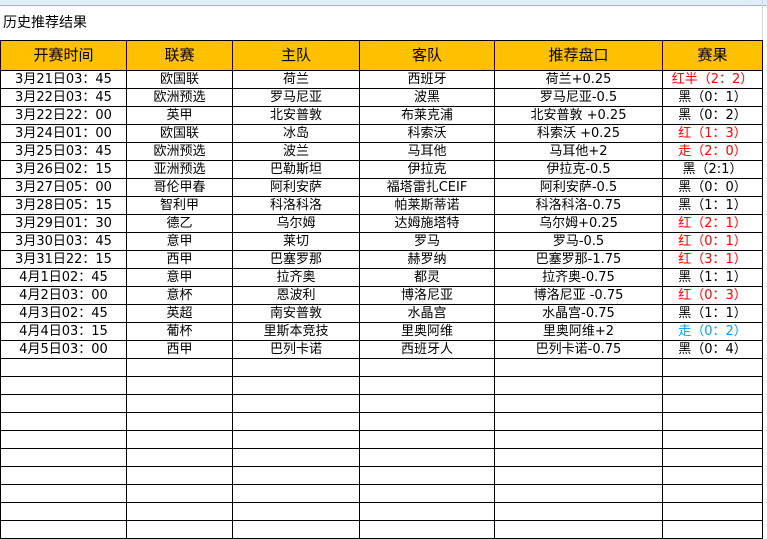 The width and height of the screenshot is (767, 539). Describe the element at coordinates (427, 205) in the screenshot. I see `cell-away: 帕莱斯蒂诺` at that location.